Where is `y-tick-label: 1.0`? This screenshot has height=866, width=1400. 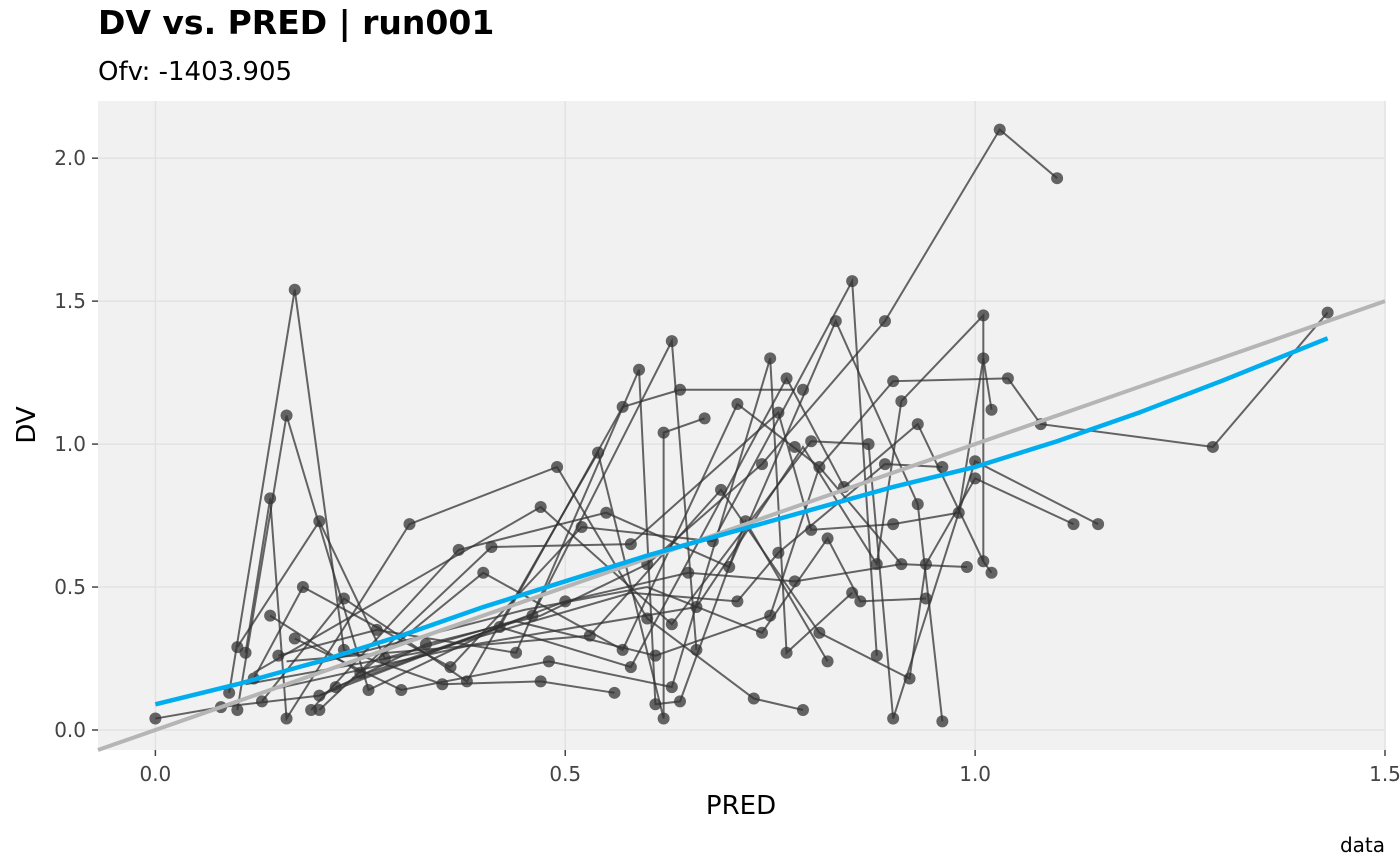 y-tick-label: 1.0 is located at coordinates (70, 444).